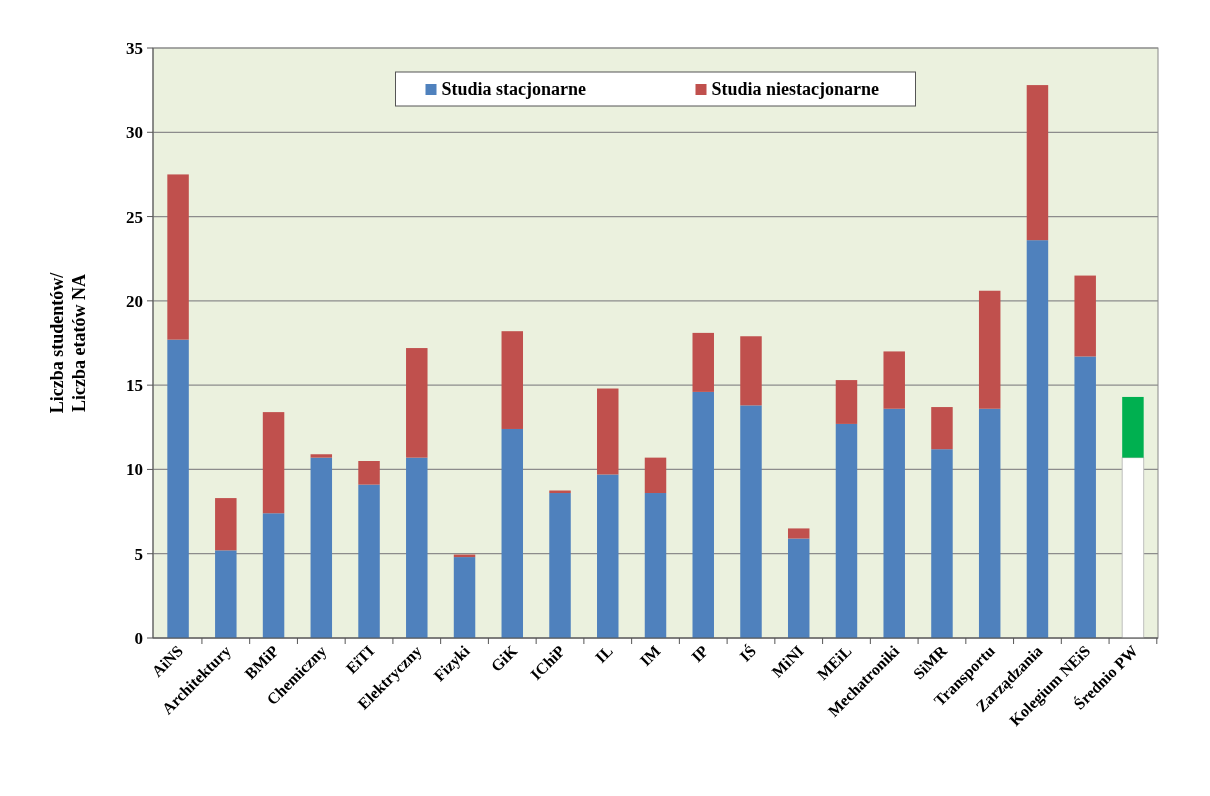  What do you see at coordinates (68, 342) in the screenshot?
I see `y-axis-title: Liczba studentów/ Liczba etatów NA` at bounding box center [68, 342].